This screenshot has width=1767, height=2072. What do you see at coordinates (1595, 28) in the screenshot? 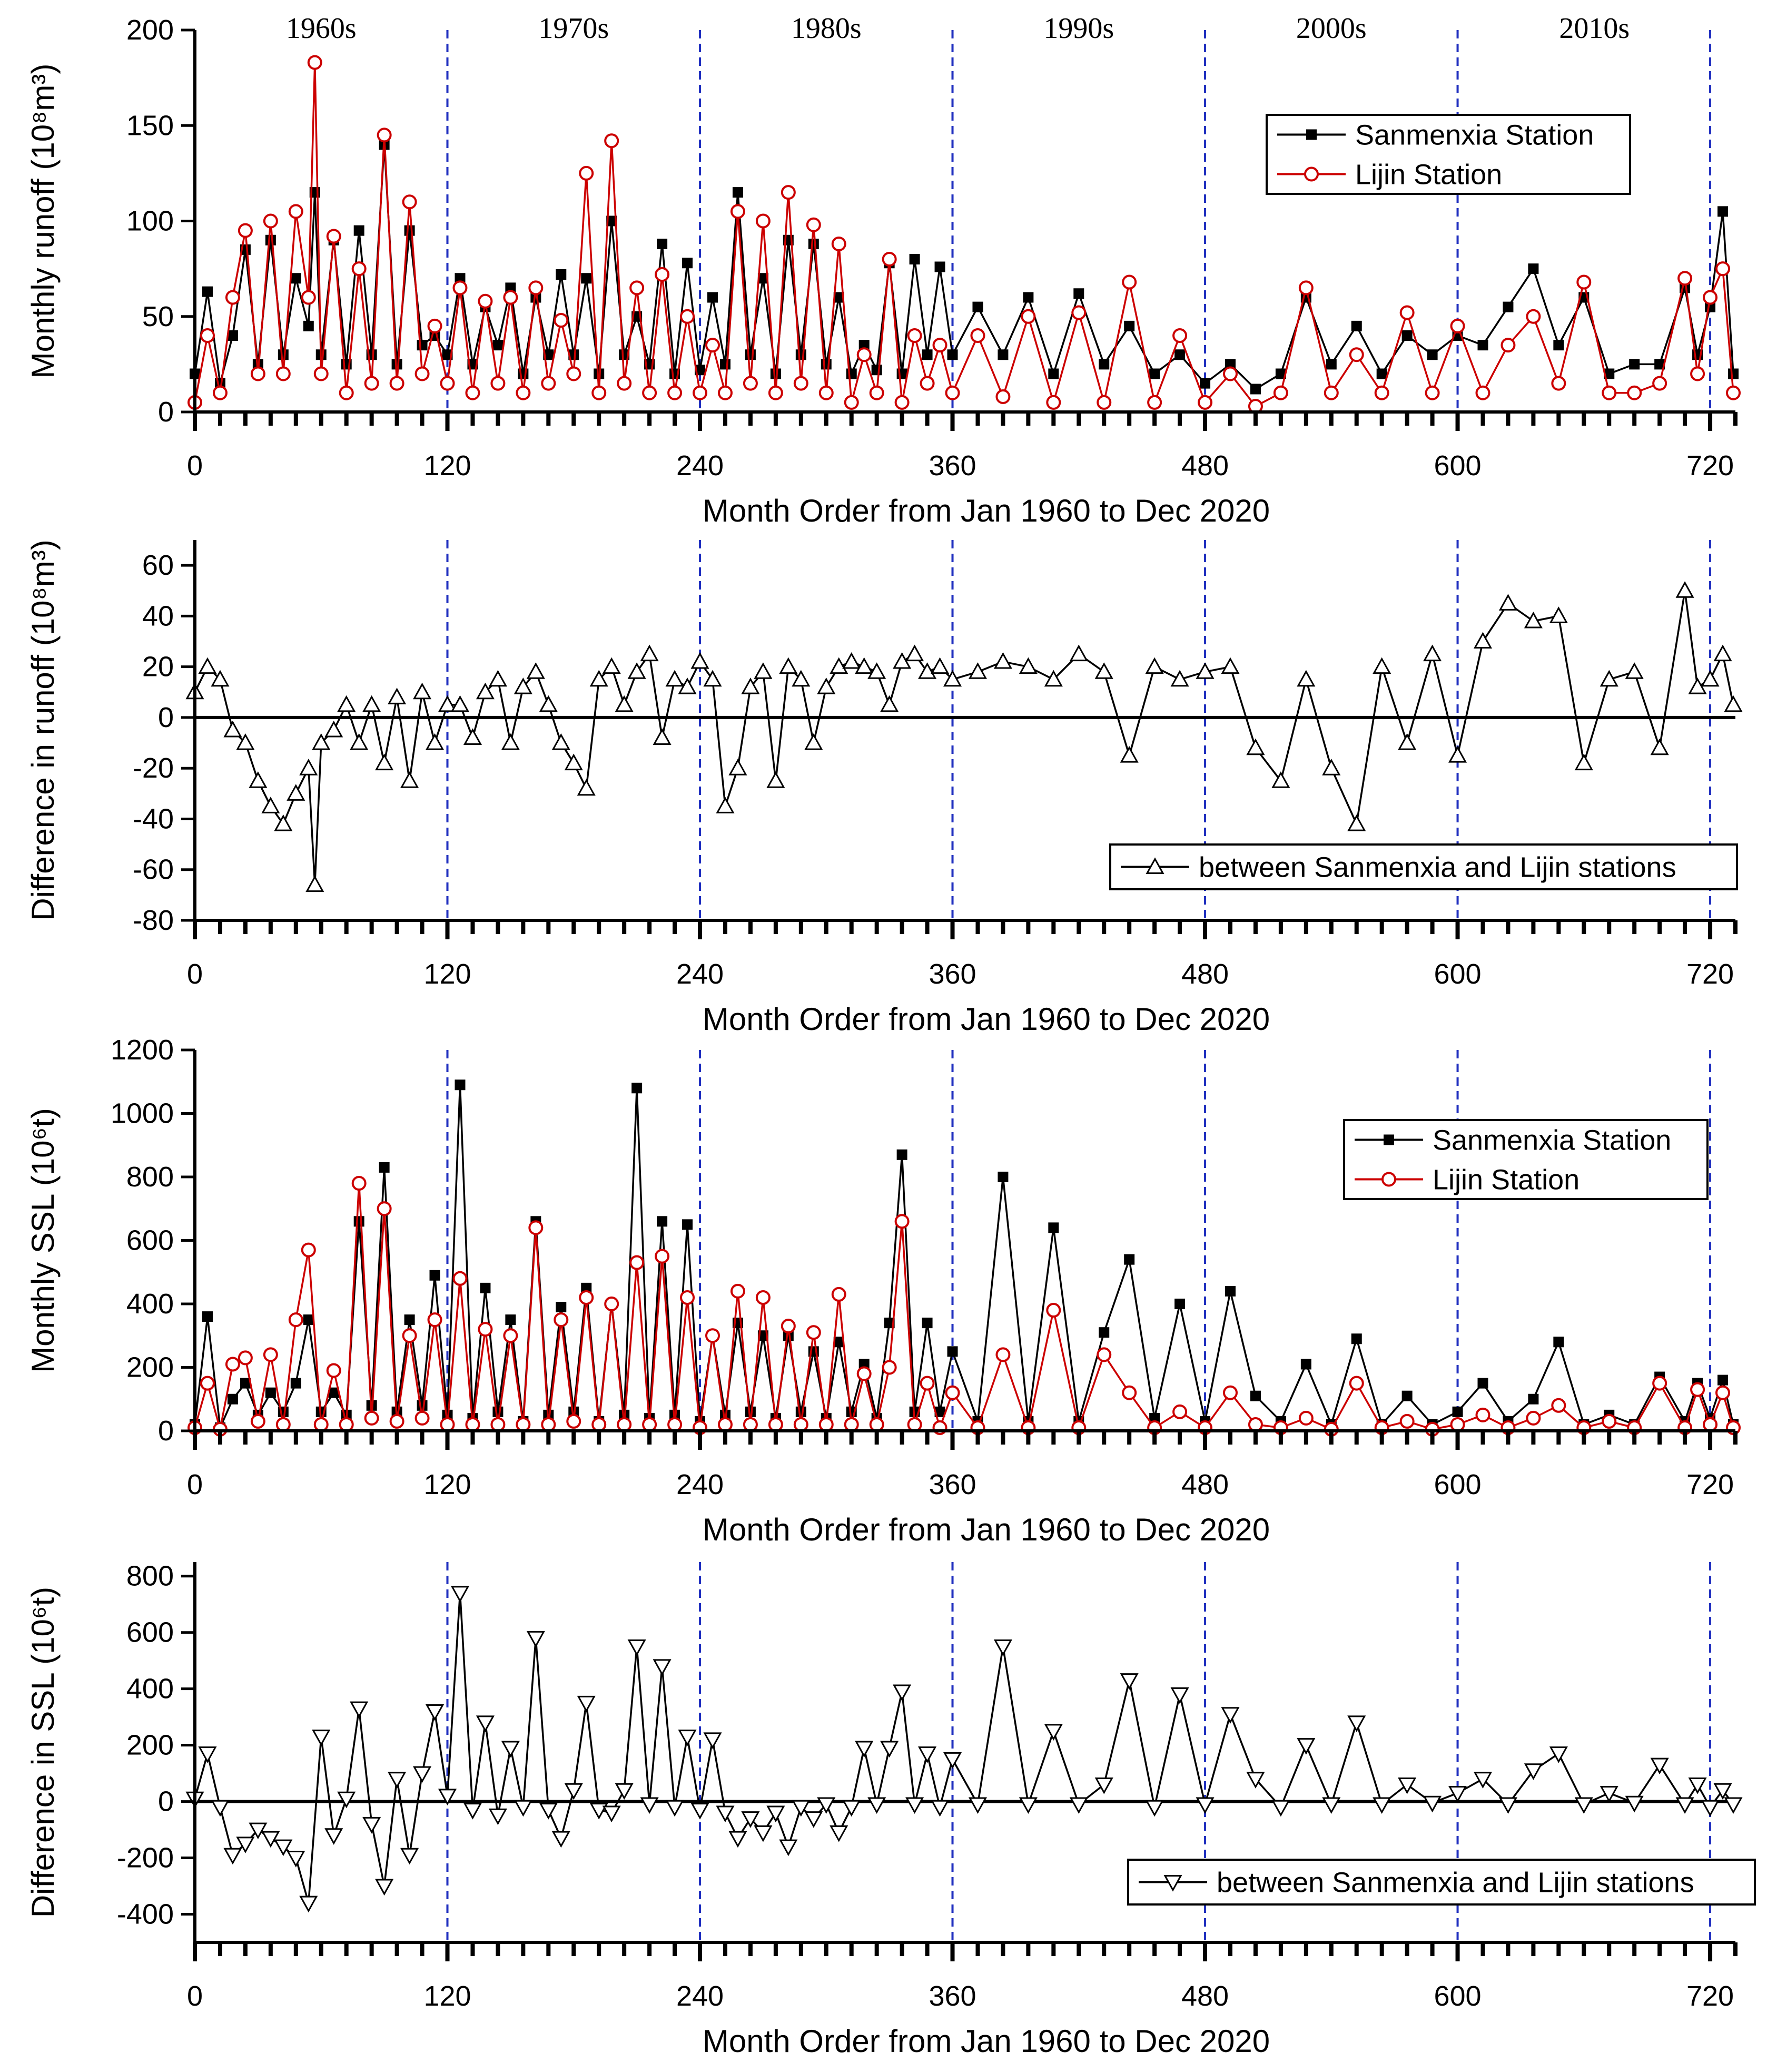
I see `decade-label: 2010s` at bounding box center [1595, 28].